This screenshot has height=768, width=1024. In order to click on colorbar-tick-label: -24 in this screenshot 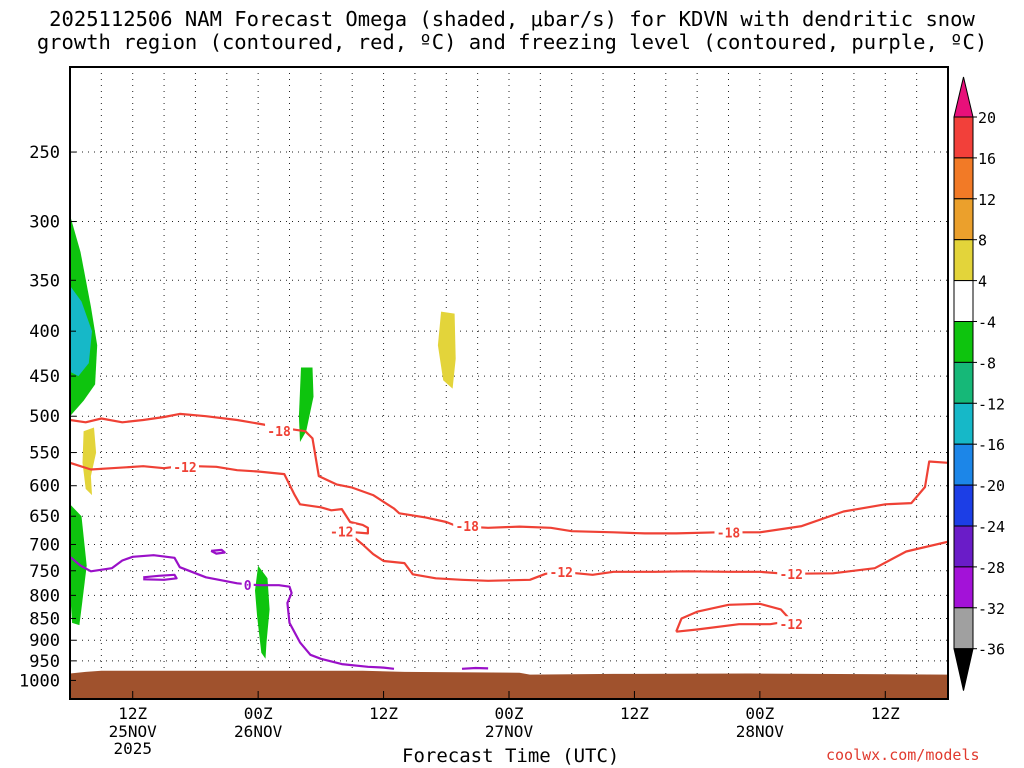, I will do `click(991, 527)`.